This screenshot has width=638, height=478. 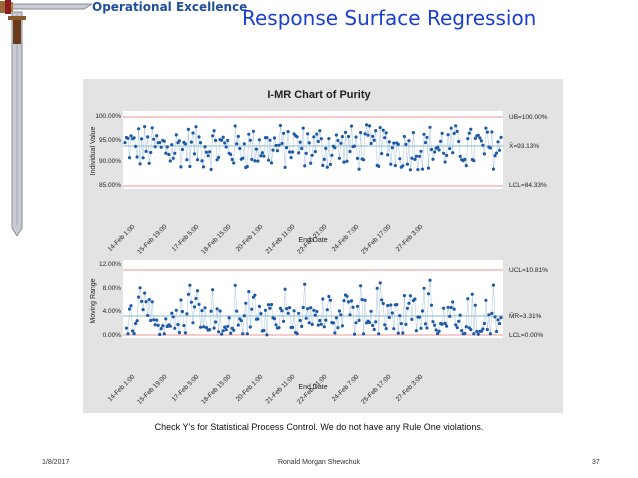 What do you see at coordinates (250, 388) in the screenshot?
I see `mr-xtick-4: 20-Feb 1:00` at bounding box center [250, 388].